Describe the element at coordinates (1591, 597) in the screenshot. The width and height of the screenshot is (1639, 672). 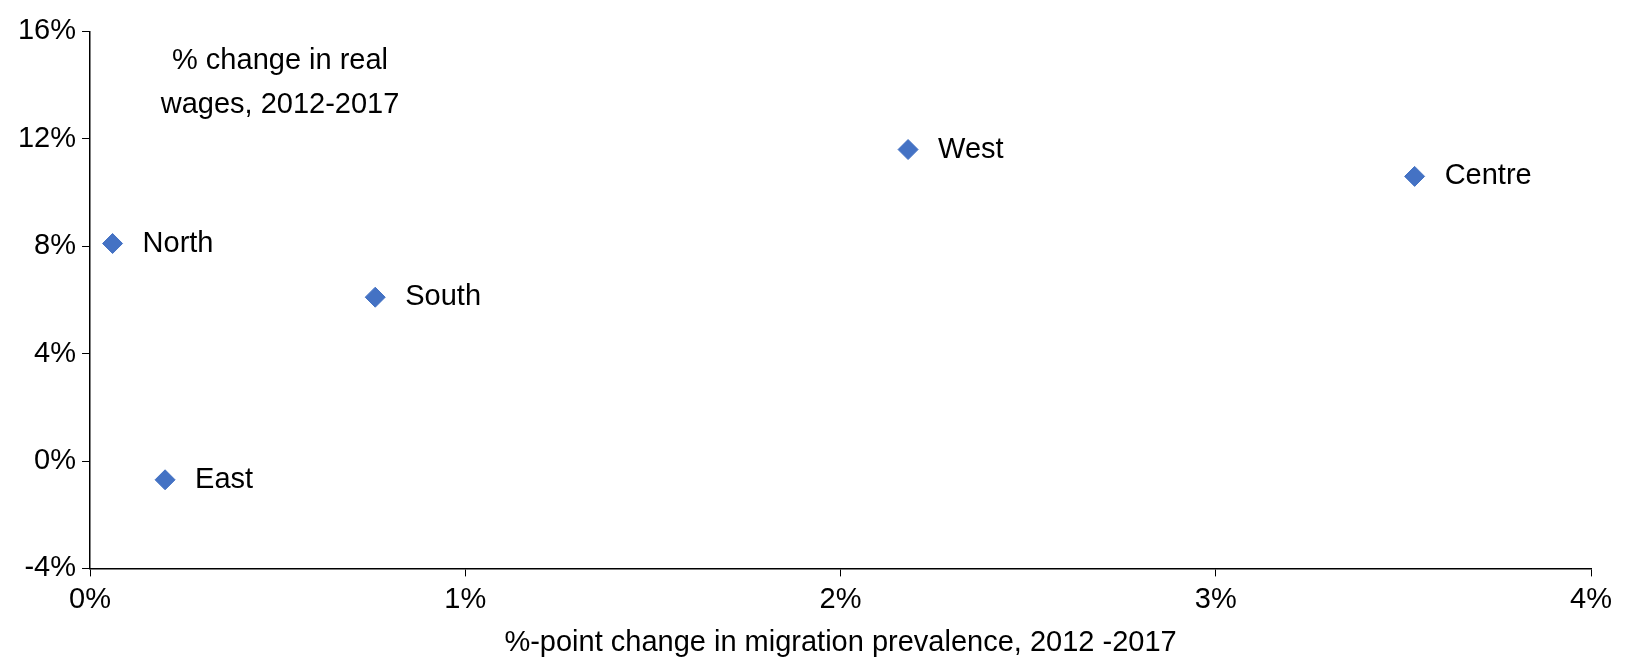
I see `x-tick-label: 4%` at that location.